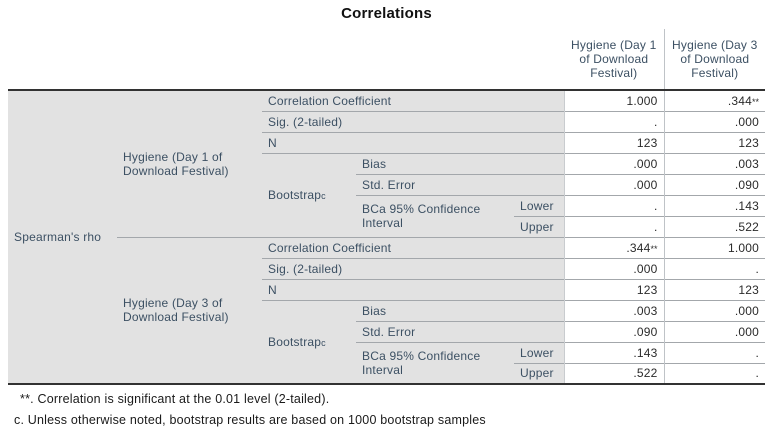 This screenshot has height=432, width=767. I want to click on table-row: Upper . .522, so click(387, 226).